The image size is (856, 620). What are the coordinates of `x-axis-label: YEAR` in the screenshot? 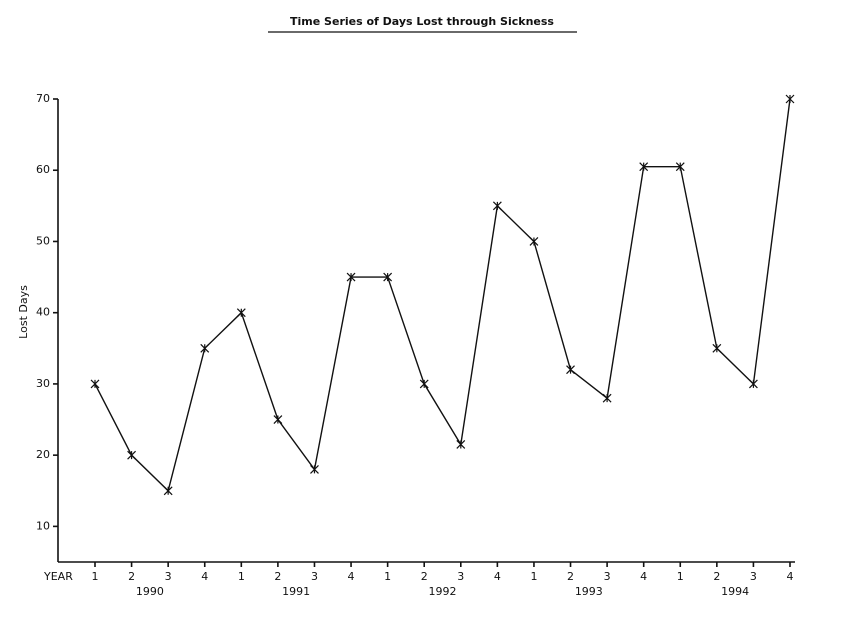 It's located at (58, 576).